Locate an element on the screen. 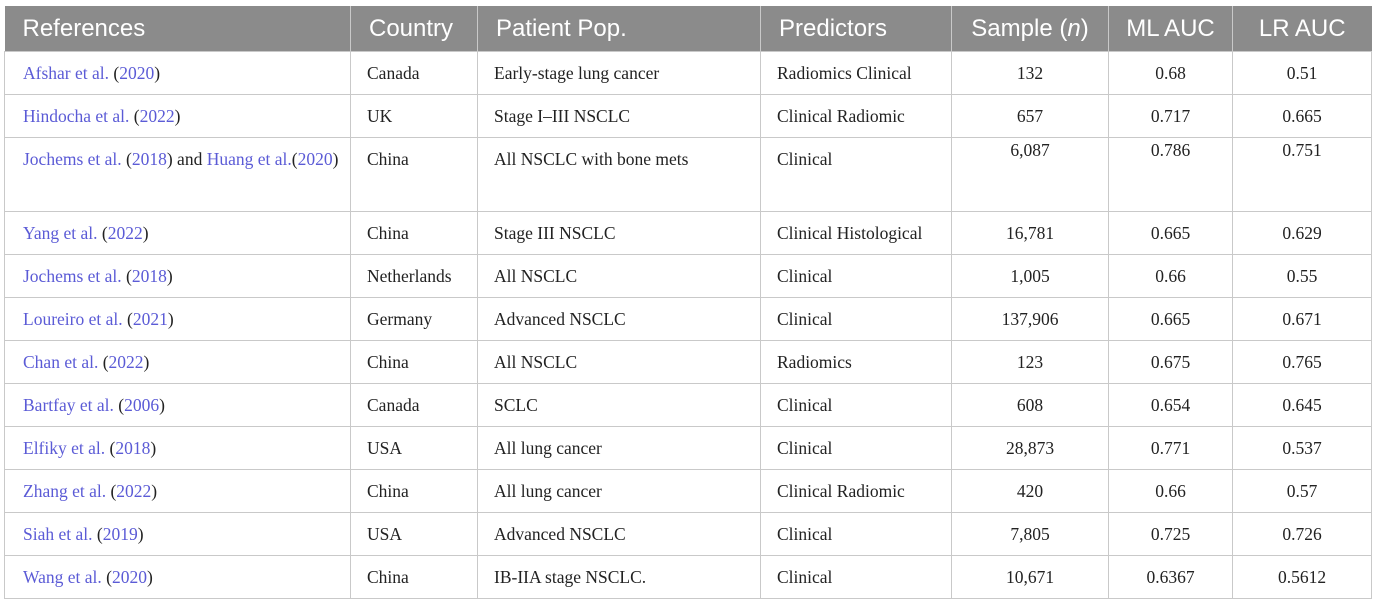 The height and width of the screenshot is (599, 1375). reference-author-link: Afshar et al. is located at coordinates (66, 73).